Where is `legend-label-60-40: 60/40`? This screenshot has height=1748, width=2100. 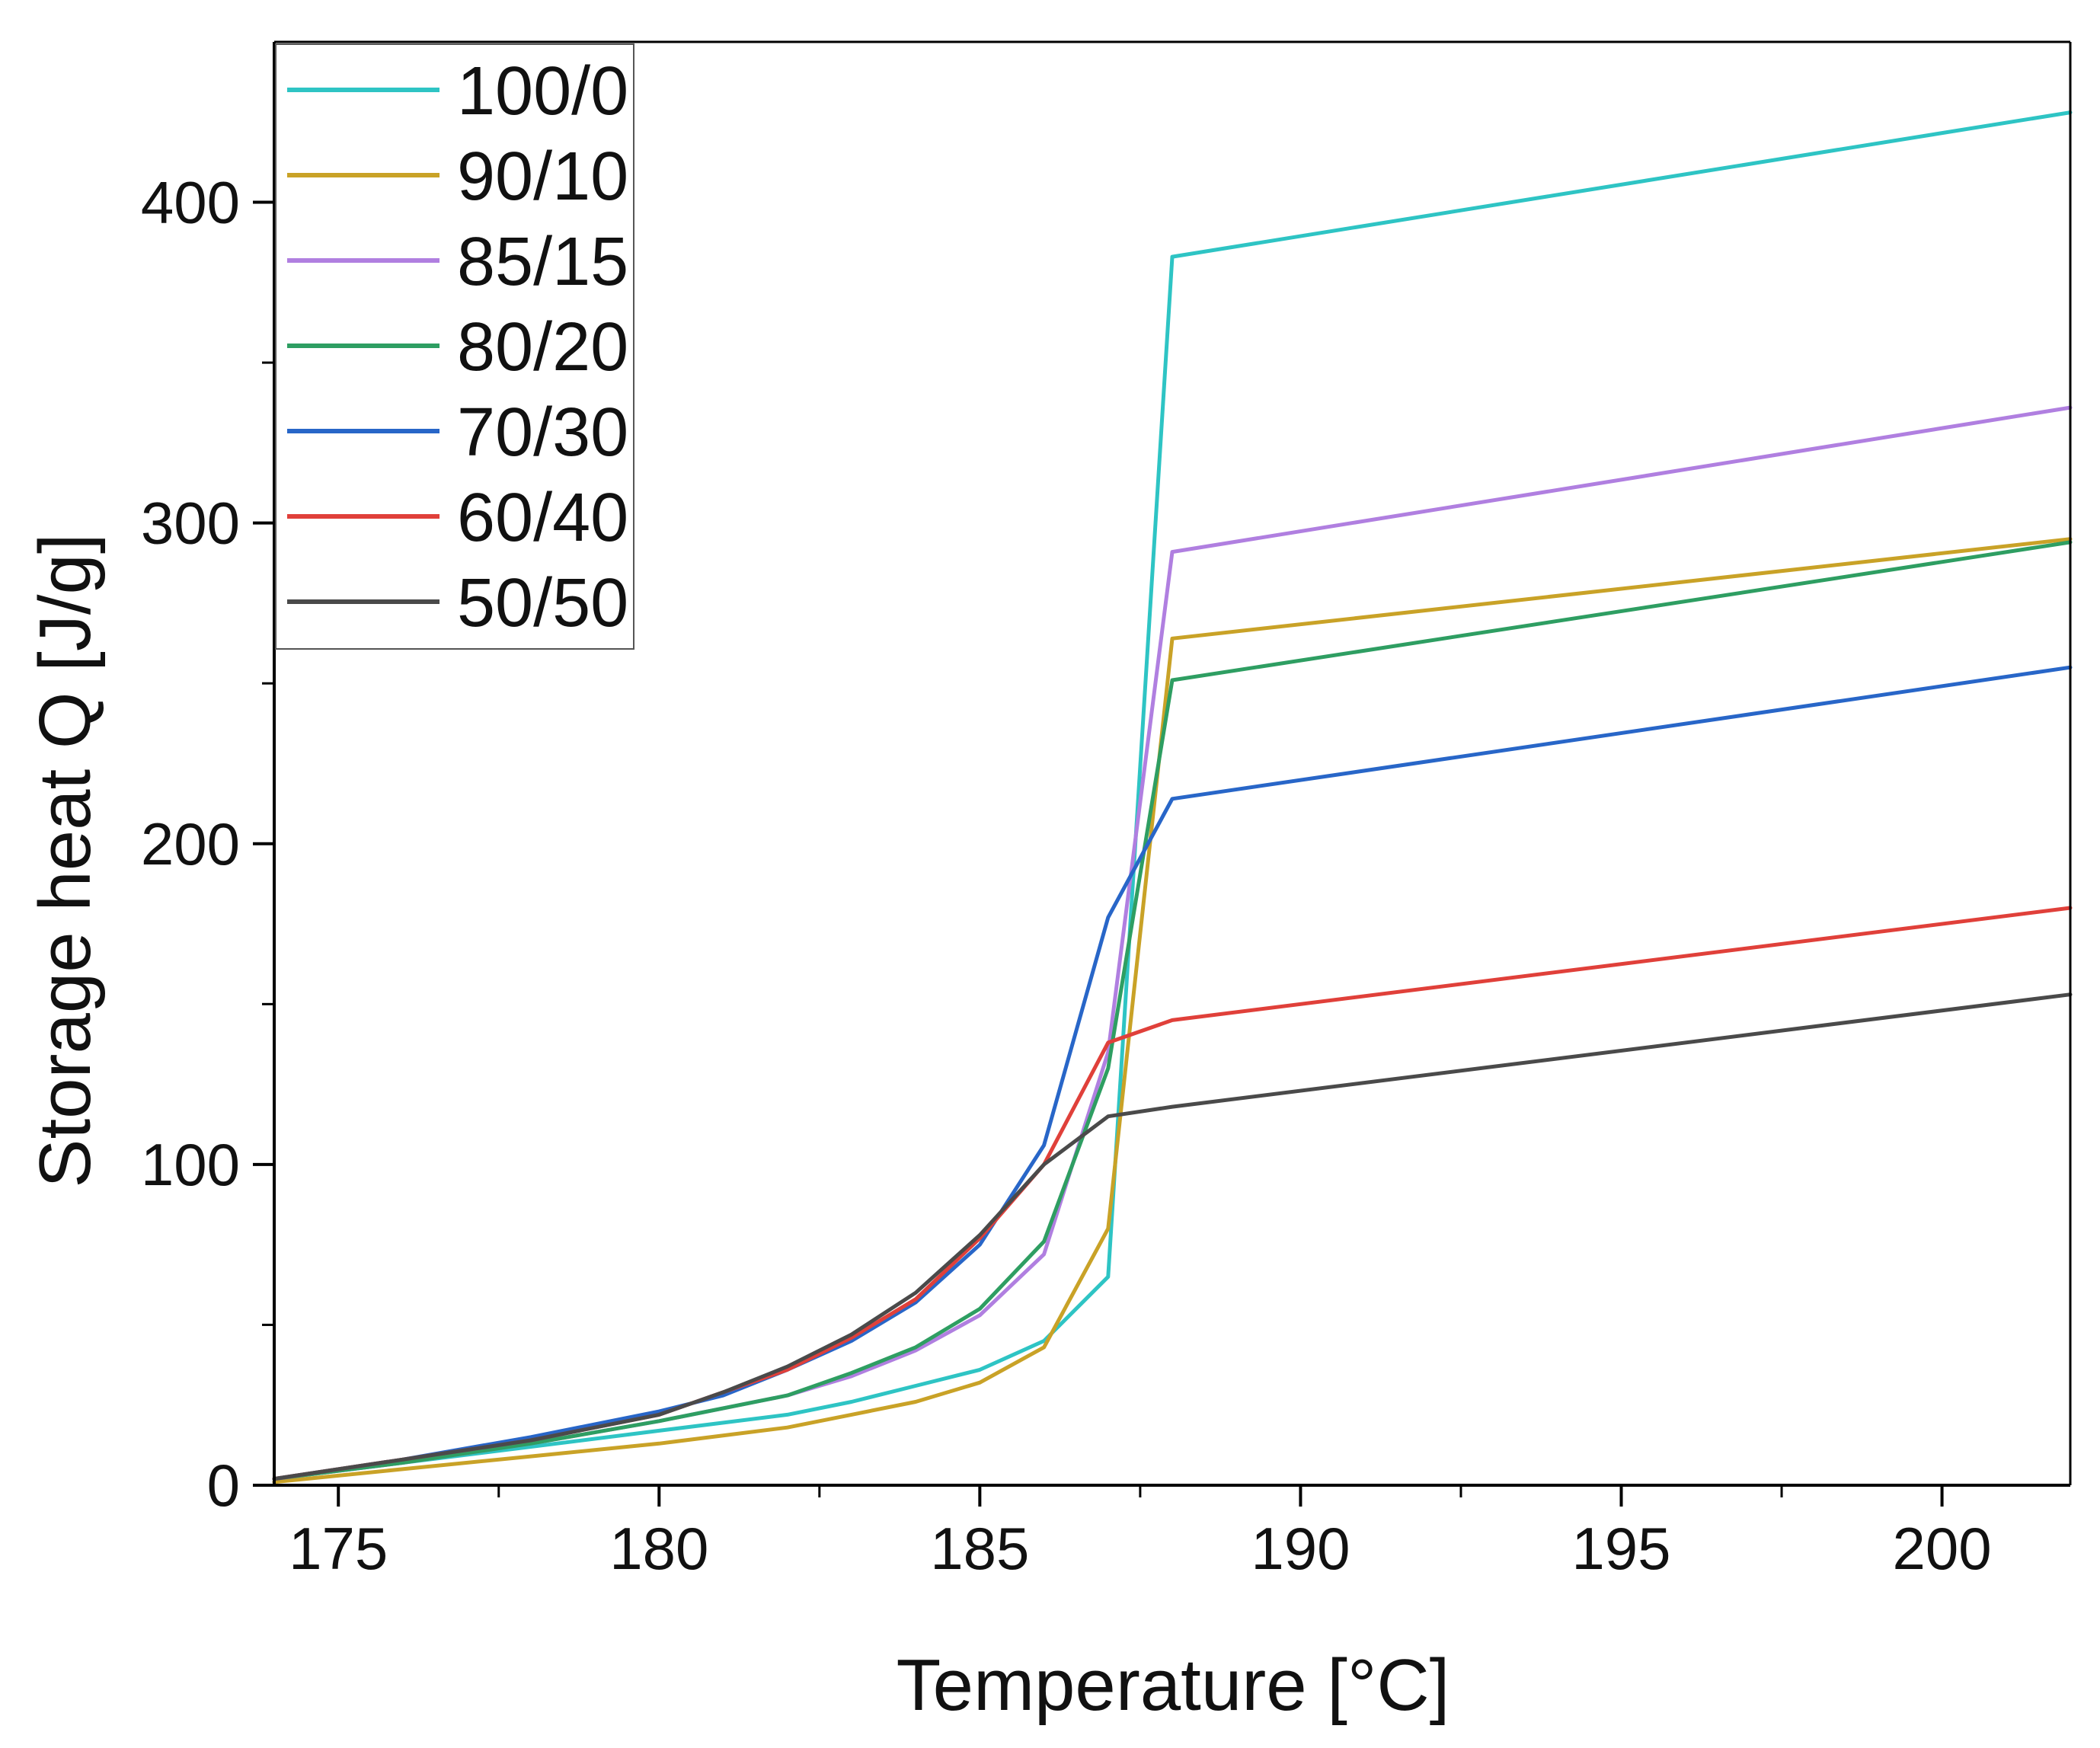
legend-label-60-40: 60/40 is located at coordinates (542, 518).